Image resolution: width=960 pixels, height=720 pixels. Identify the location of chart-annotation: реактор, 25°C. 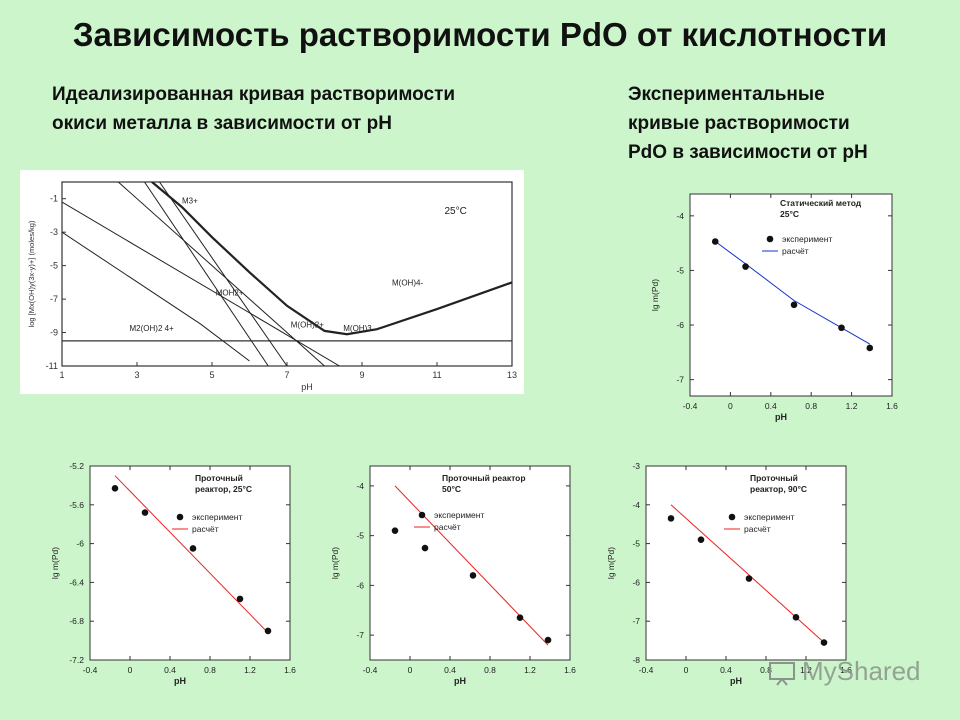
(223, 489).